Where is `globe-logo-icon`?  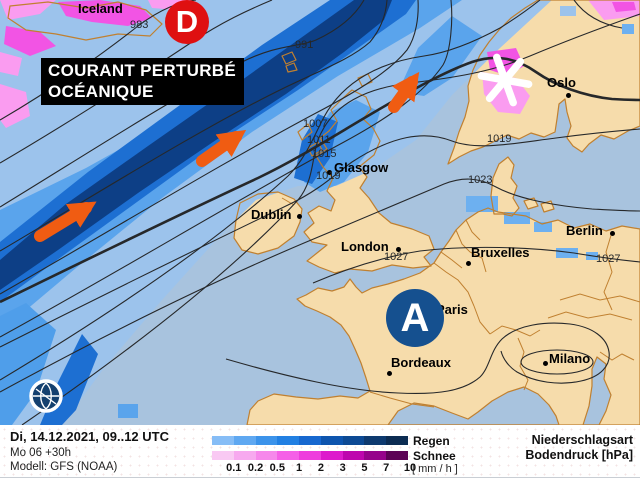 globe-logo-icon is located at coordinates (46, 396).